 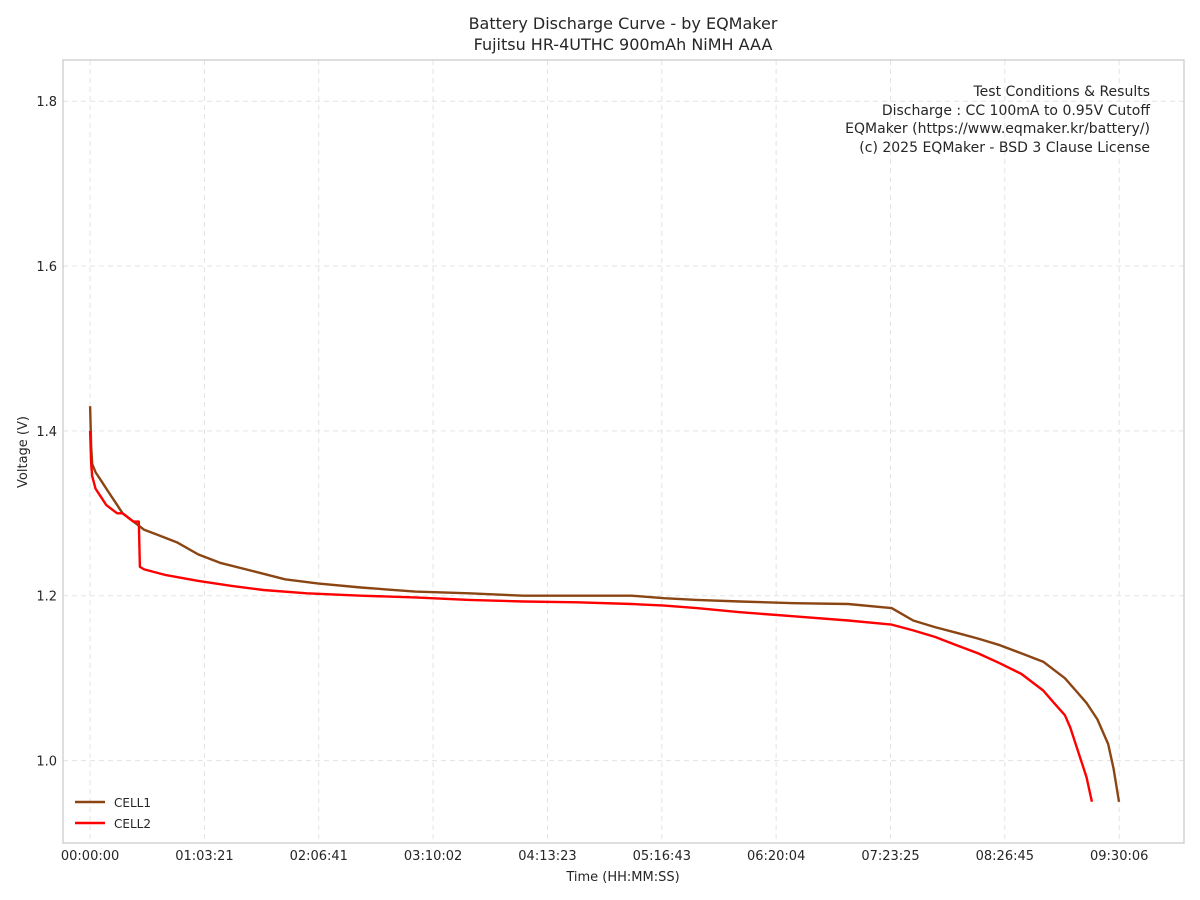 What do you see at coordinates (623, 44) in the screenshot?
I see `chart-subtitle: Fujitsu HR-4UTHC 900mAh NiMH AAA` at bounding box center [623, 44].